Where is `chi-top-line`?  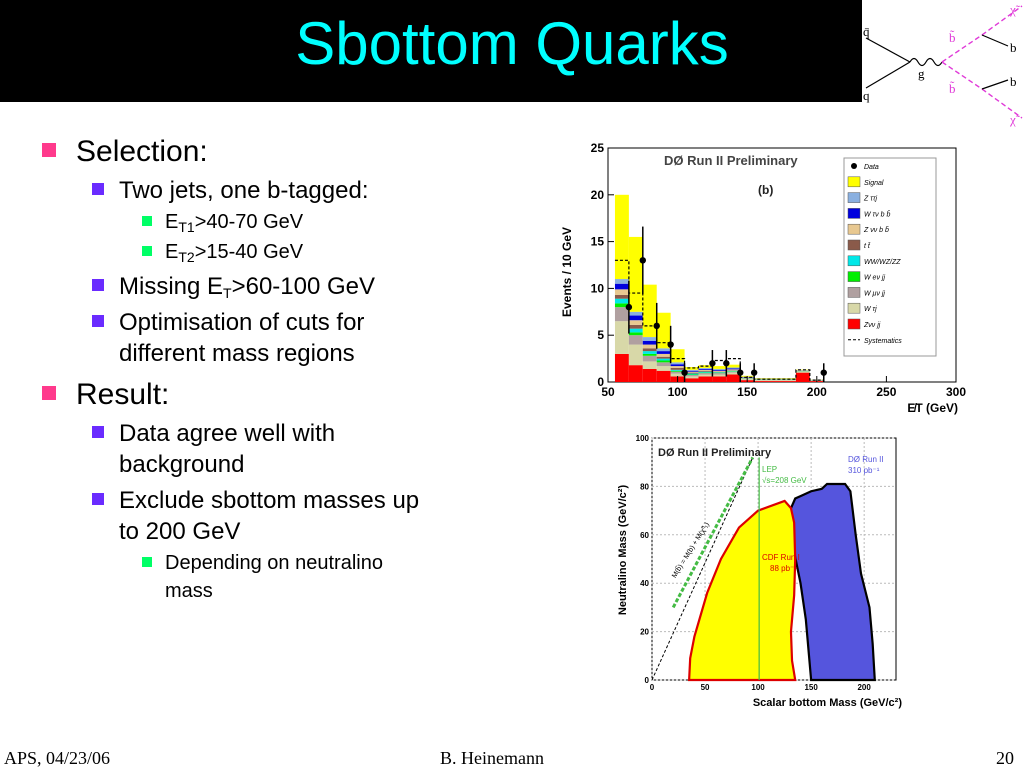 chi-top-line is located at coordinates (1002, 20).